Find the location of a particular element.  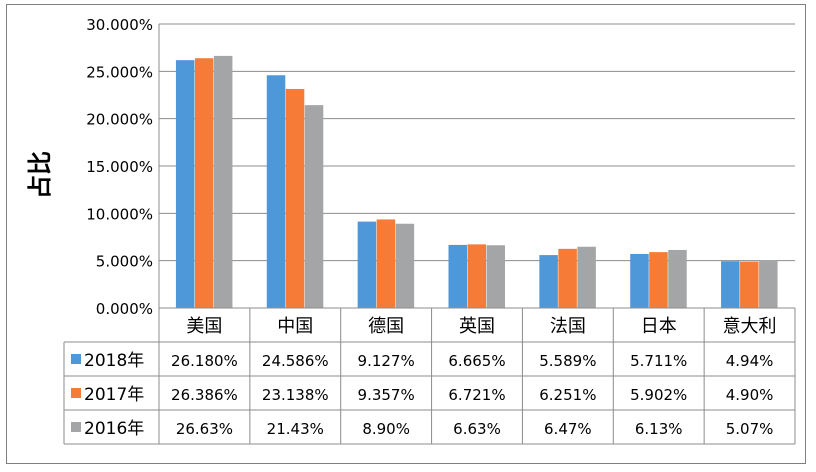

data-label: 6.721% is located at coordinates (476, 395).